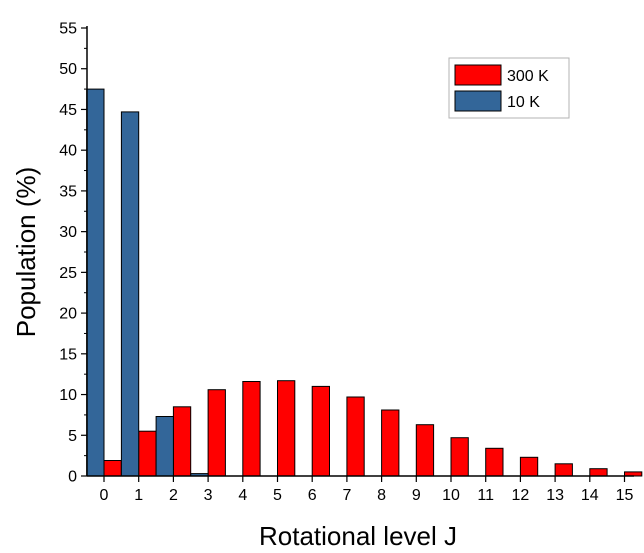 The image size is (644, 553). What do you see at coordinates (277, 495) in the screenshot?
I see `x-tick-label: 5` at bounding box center [277, 495].